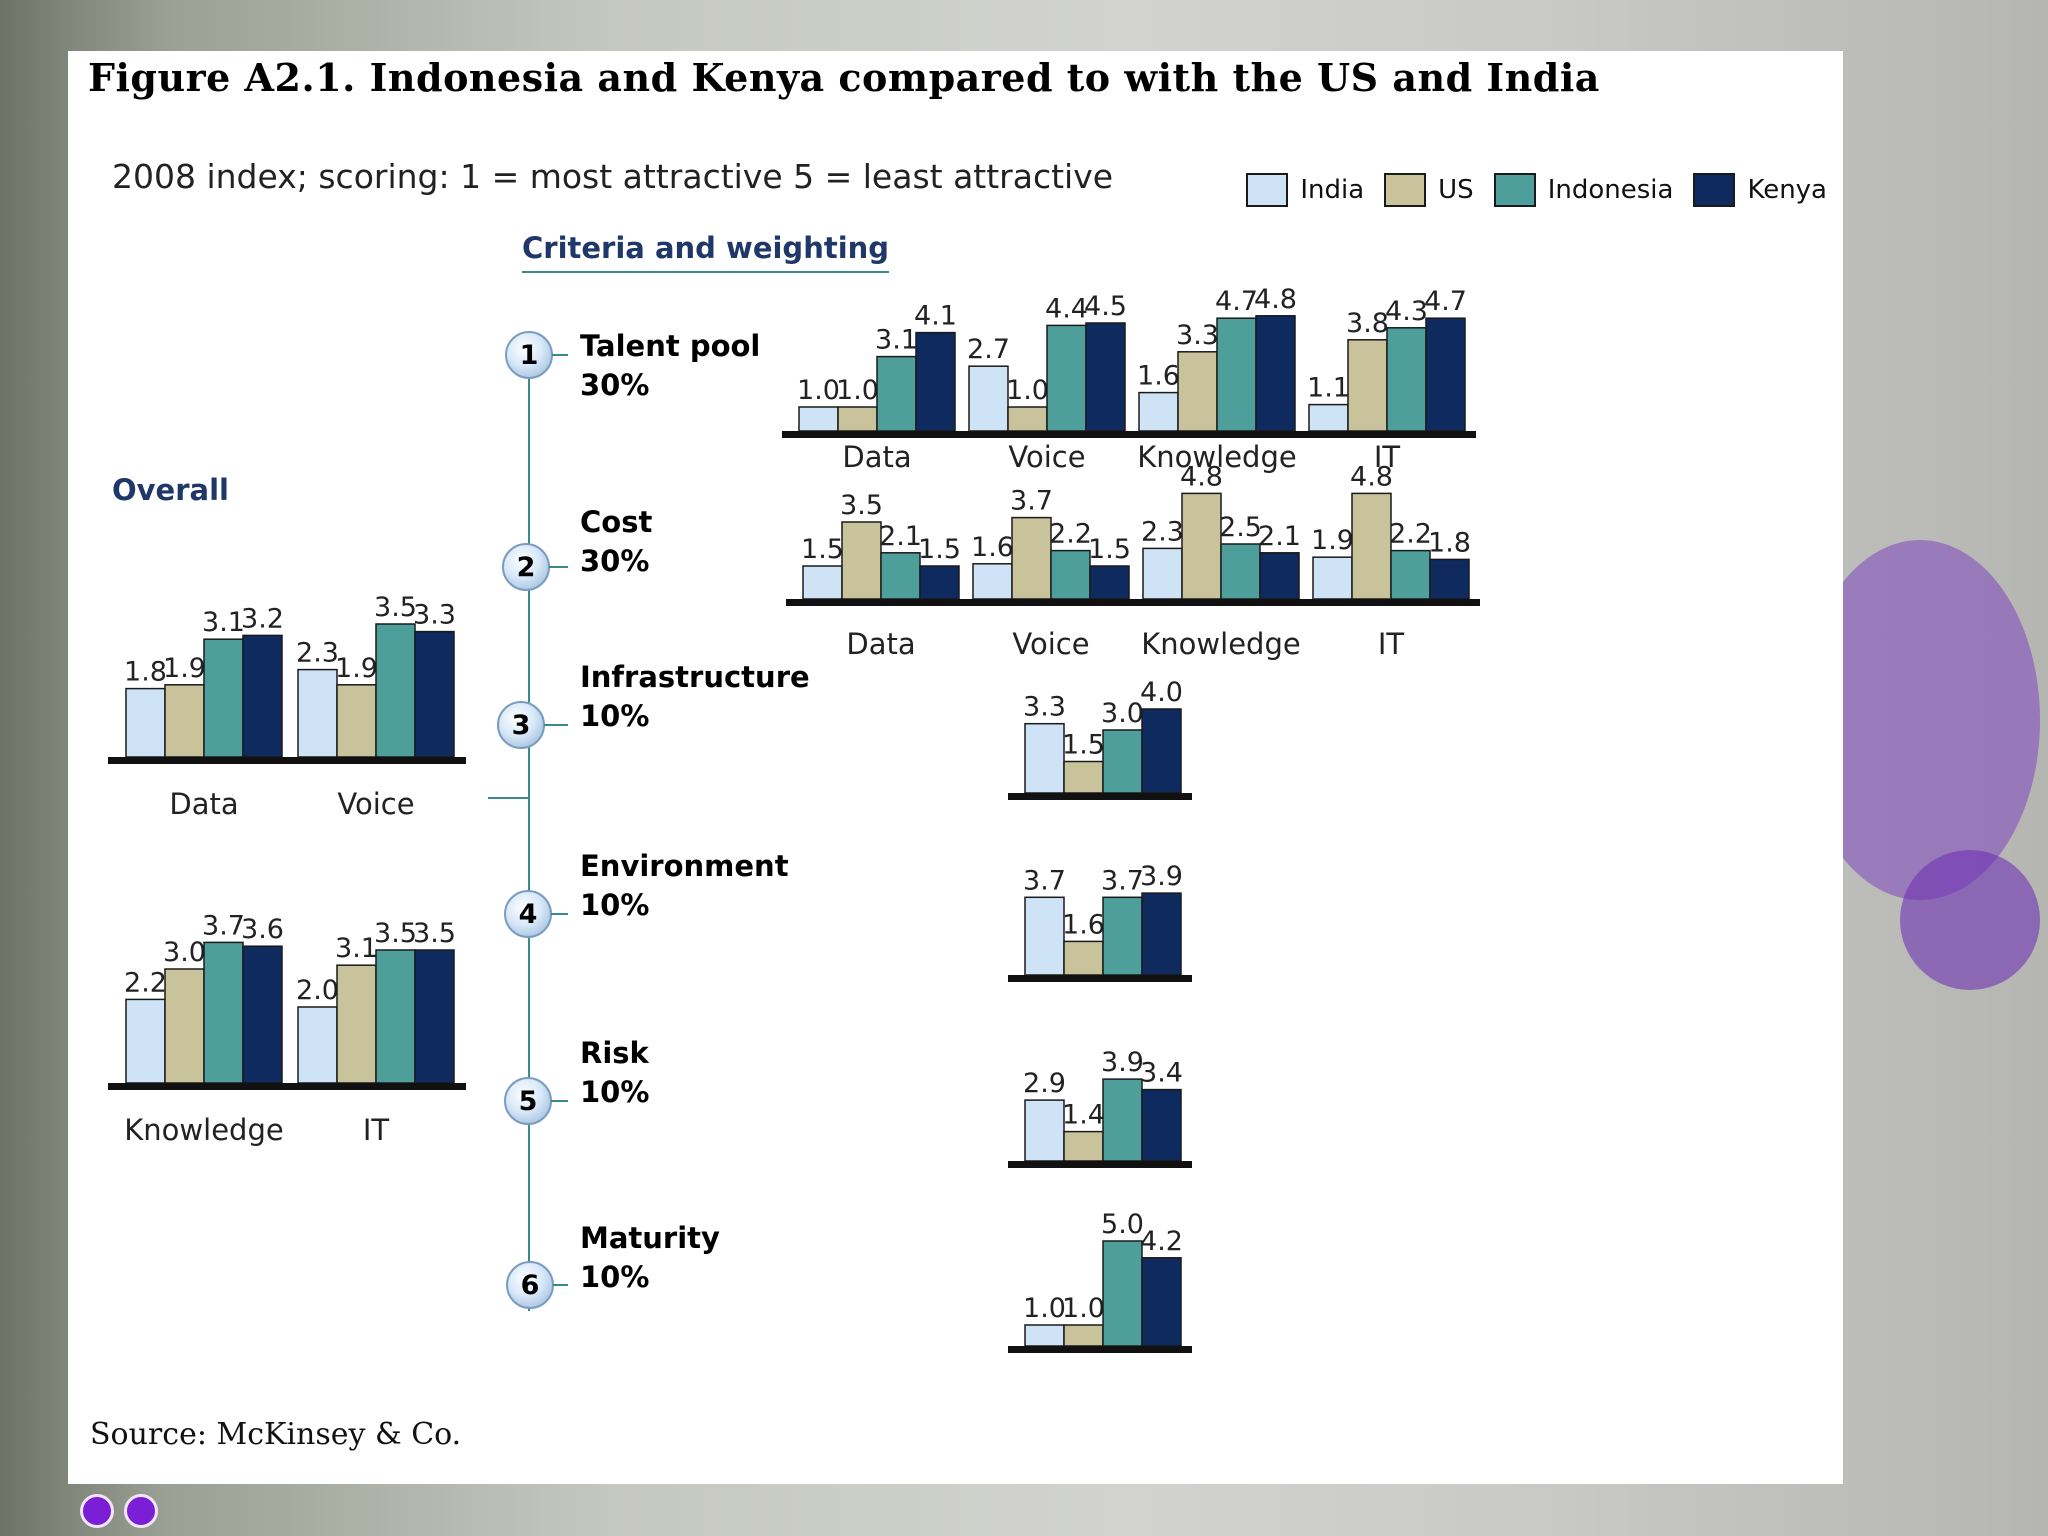 This screenshot has width=2048, height=1536. Describe the element at coordinates (184, 721) in the screenshot. I see `bar-overall-top-us` at that location.